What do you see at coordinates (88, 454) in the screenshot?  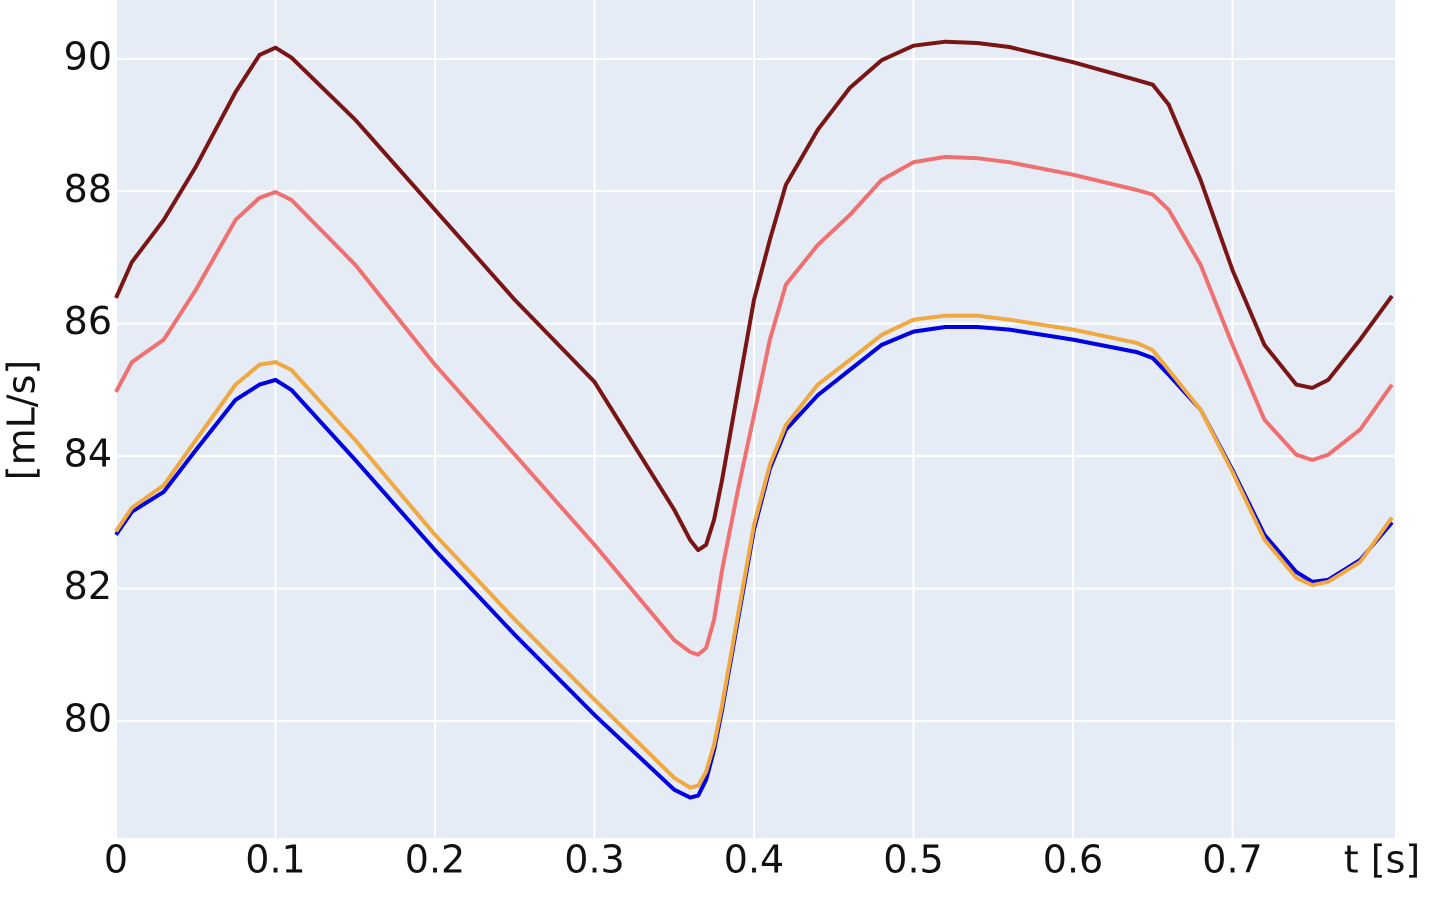 I see `y-tick-label: 84` at bounding box center [88, 454].